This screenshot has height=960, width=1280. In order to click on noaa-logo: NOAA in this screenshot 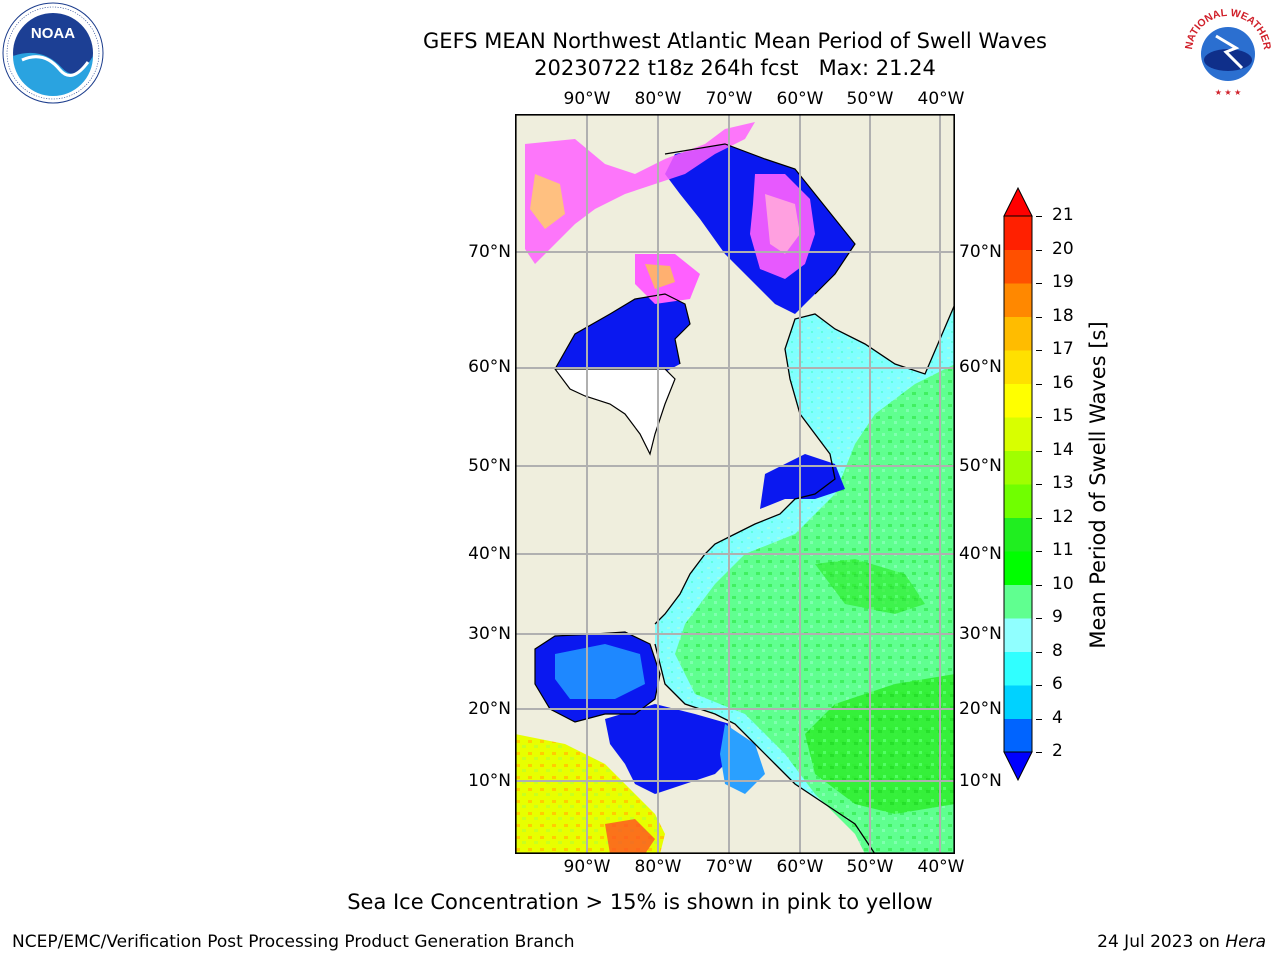, I will do `click(53, 53)`.